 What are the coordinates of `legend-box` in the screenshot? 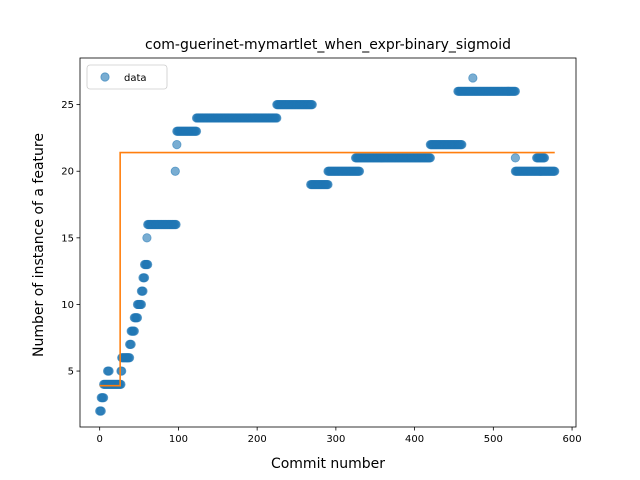 It's located at (127, 77).